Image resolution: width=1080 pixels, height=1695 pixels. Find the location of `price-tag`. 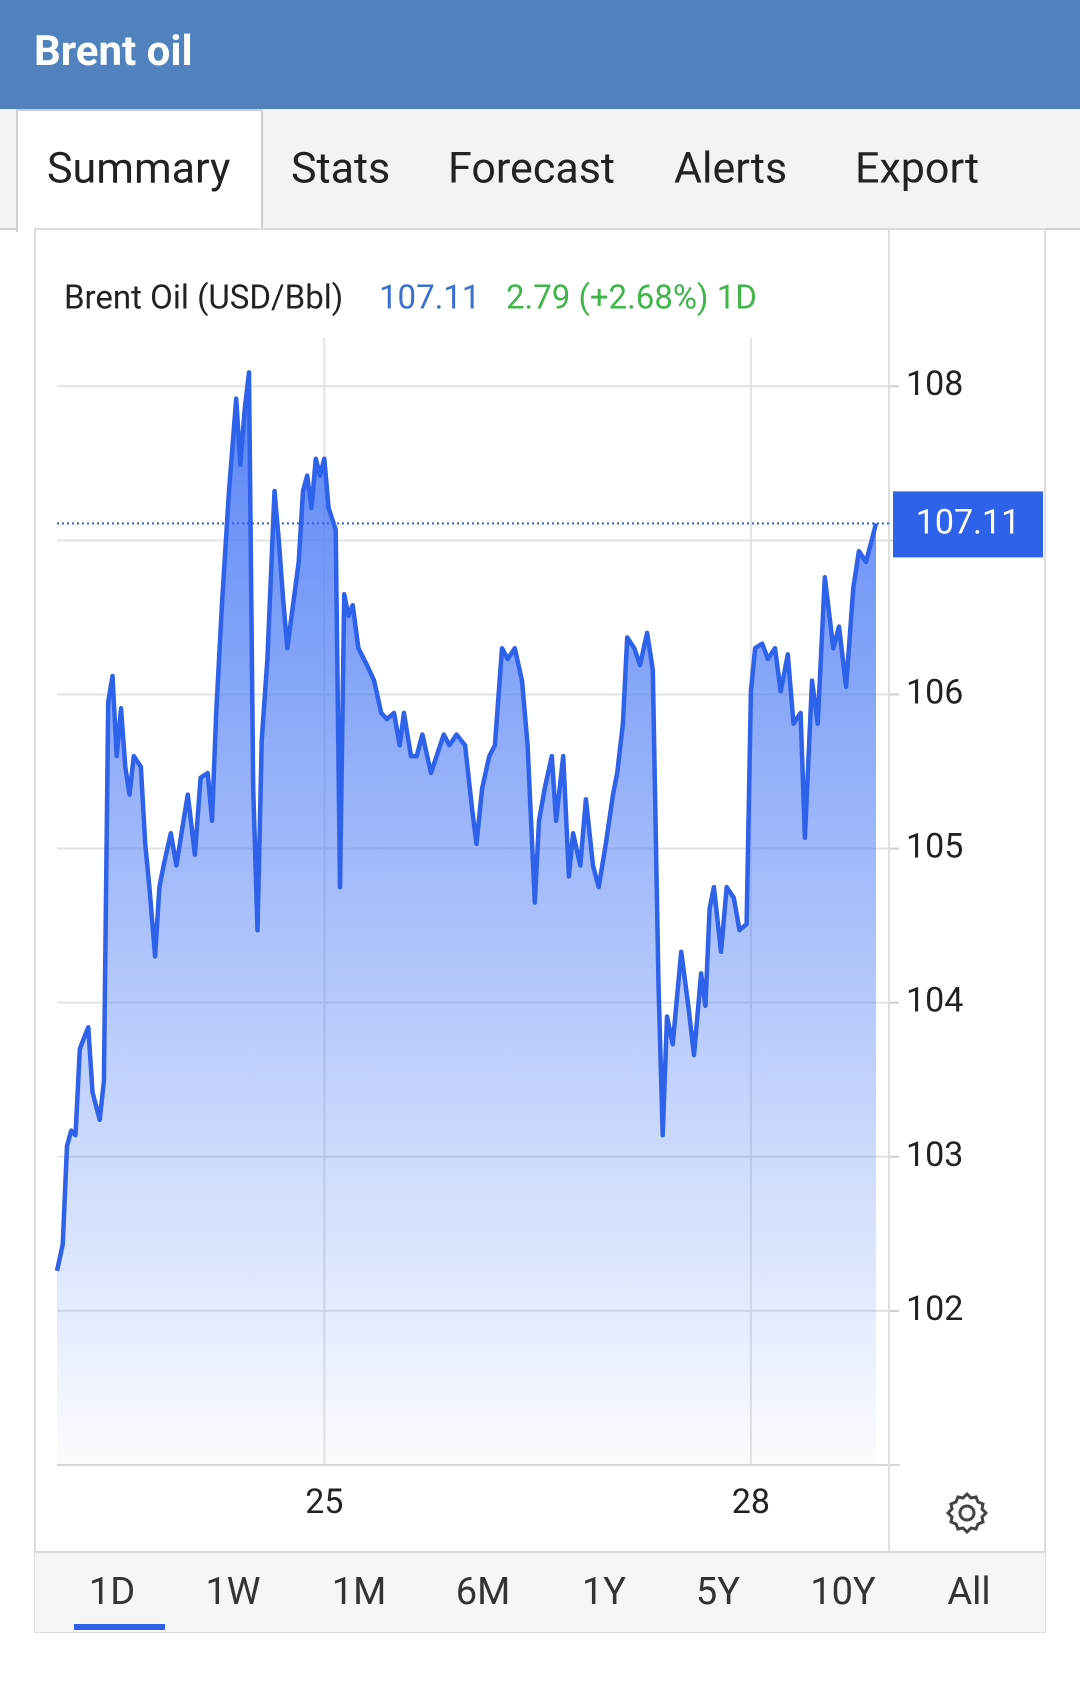

price-tag is located at coordinates (968, 524).